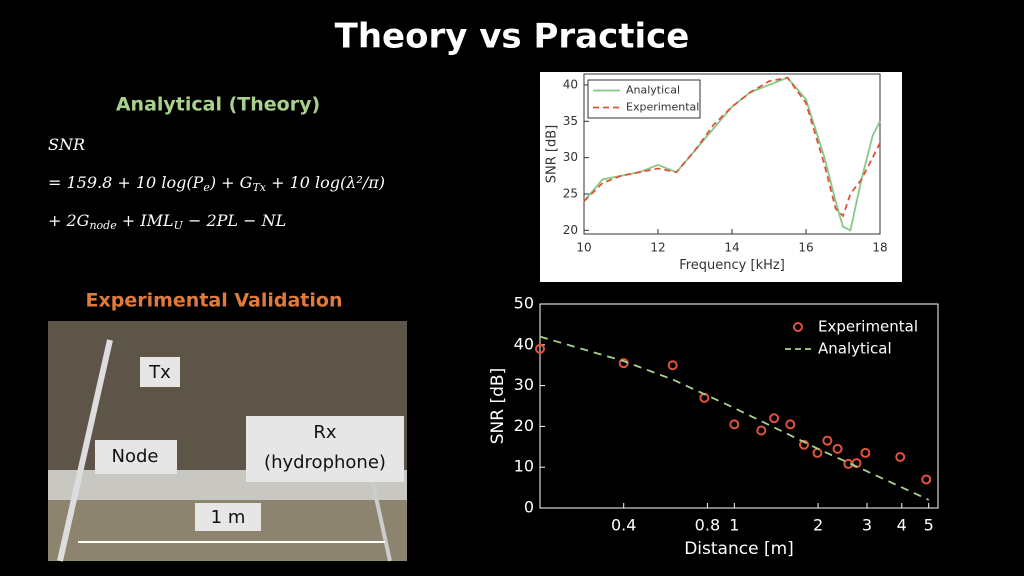 This screenshot has height=576, width=1024. I want to click on formula-subscript: Tx, so click(259, 187).